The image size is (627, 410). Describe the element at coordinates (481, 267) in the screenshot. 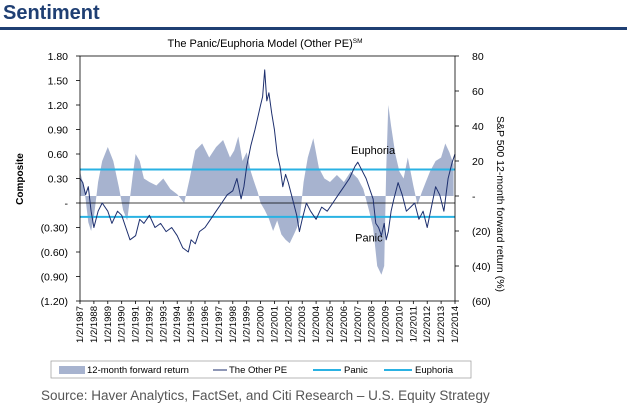

I see `right-tick-label: (40)` at that location.